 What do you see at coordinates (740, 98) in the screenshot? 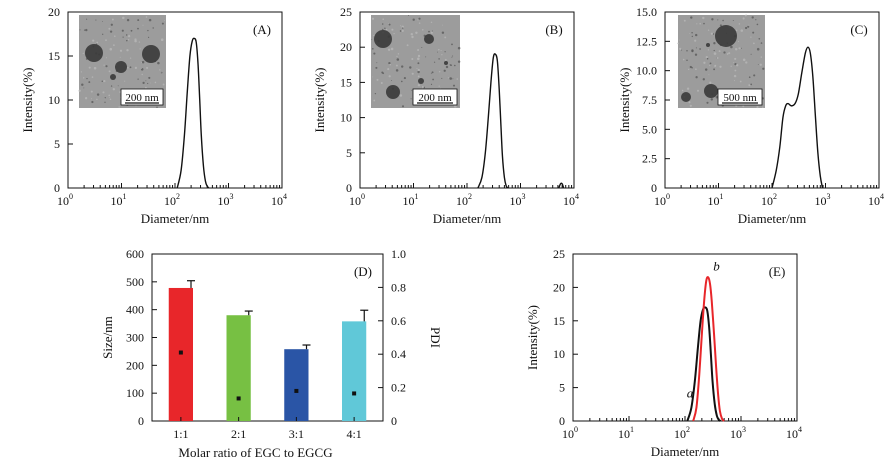
I see `inset-scale-label: 500 nm` at bounding box center [740, 98].